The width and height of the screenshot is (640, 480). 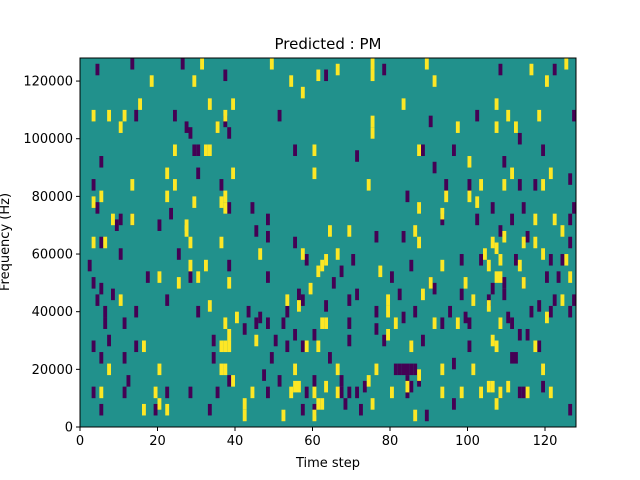 I want to click on y-tick-label: 80000, so click(x=52, y=197).